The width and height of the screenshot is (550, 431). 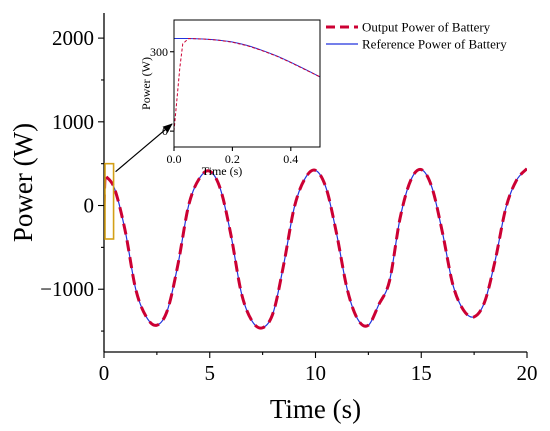 What do you see at coordinates (159, 52) in the screenshot?
I see `inset-y-tick-label: 300` at bounding box center [159, 52].